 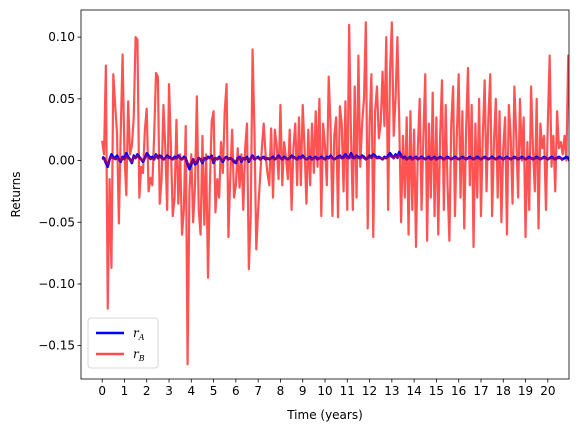 I want to click on x-tick-label: 14, so click(x=413, y=391).